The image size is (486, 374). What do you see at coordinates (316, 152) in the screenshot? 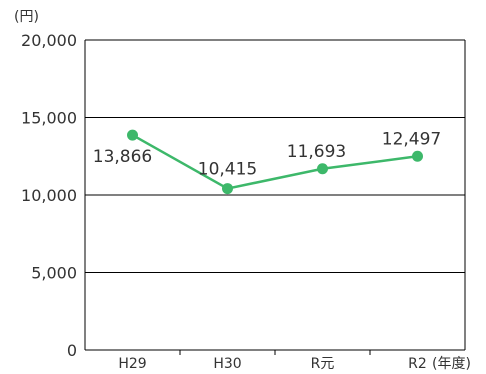
I see `data-label: 11,693` at bounding box center [316, 152].